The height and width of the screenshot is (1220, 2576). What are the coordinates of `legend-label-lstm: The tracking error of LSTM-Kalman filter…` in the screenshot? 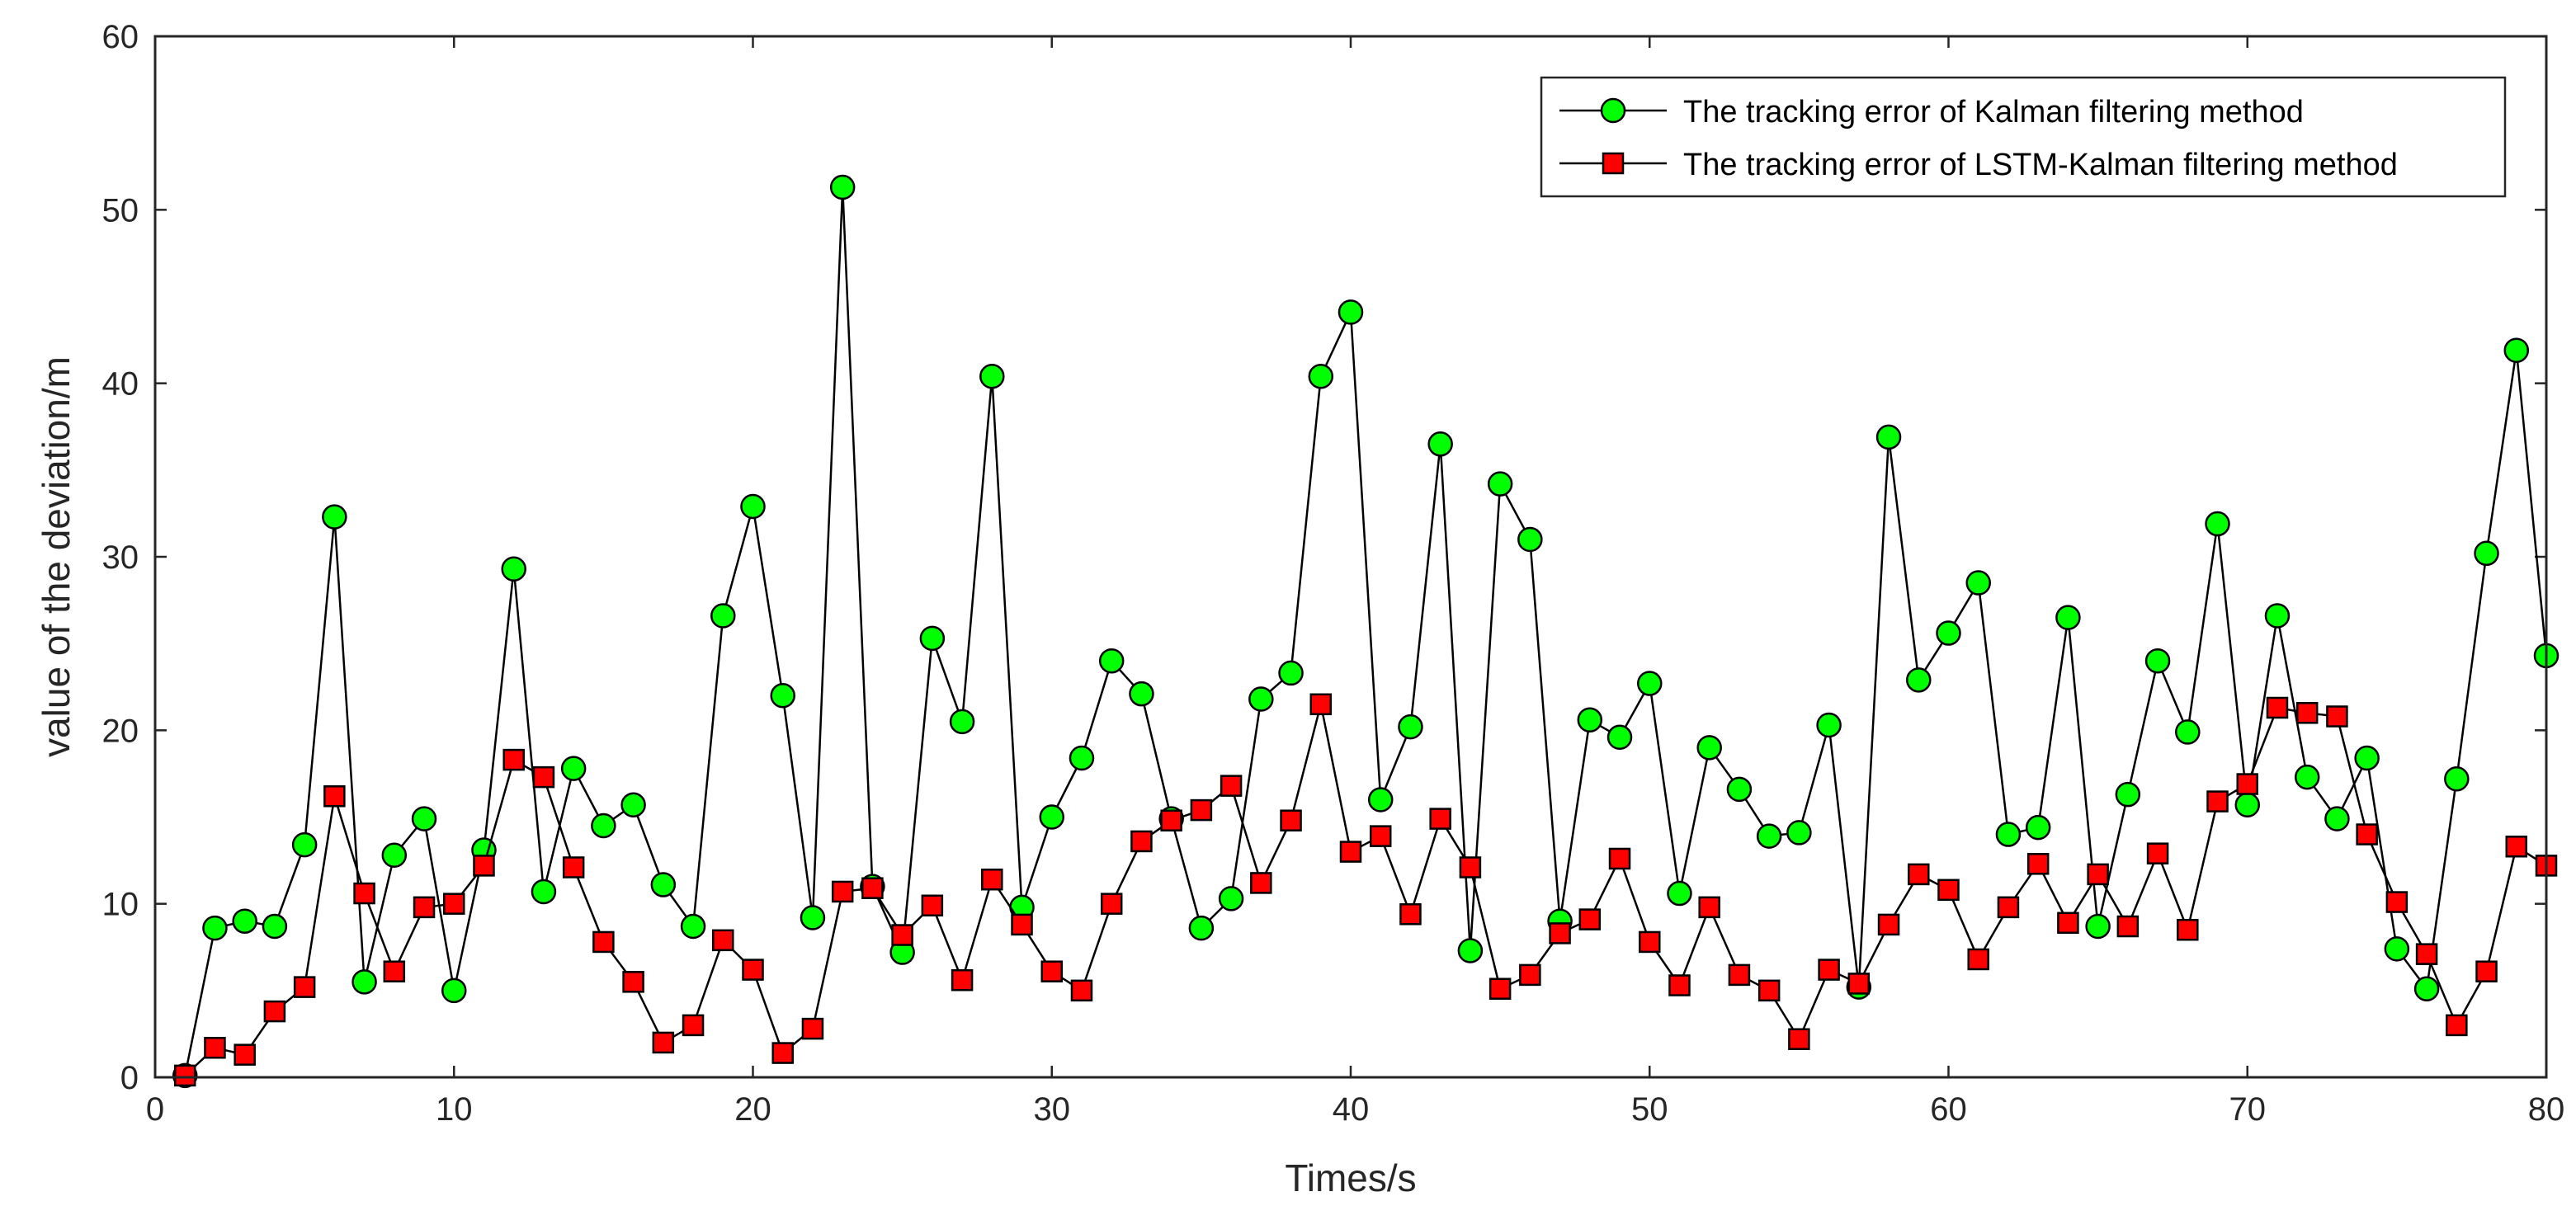 It's located at (2040, 165).